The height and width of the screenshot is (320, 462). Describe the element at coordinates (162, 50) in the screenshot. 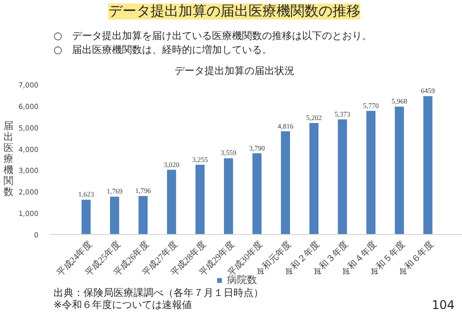

I see `text: ○ 届出医療機関数は、経時的に増加している。` at that location.